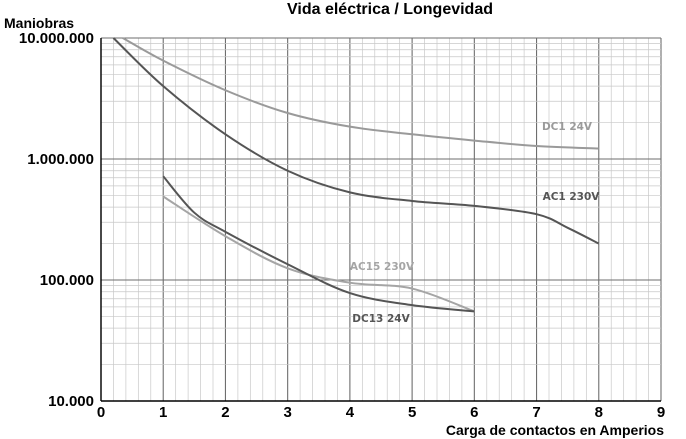  Describe the element at coordinates (163, 412) in the screenshot. I see `x-tick-label: 1` at that location.